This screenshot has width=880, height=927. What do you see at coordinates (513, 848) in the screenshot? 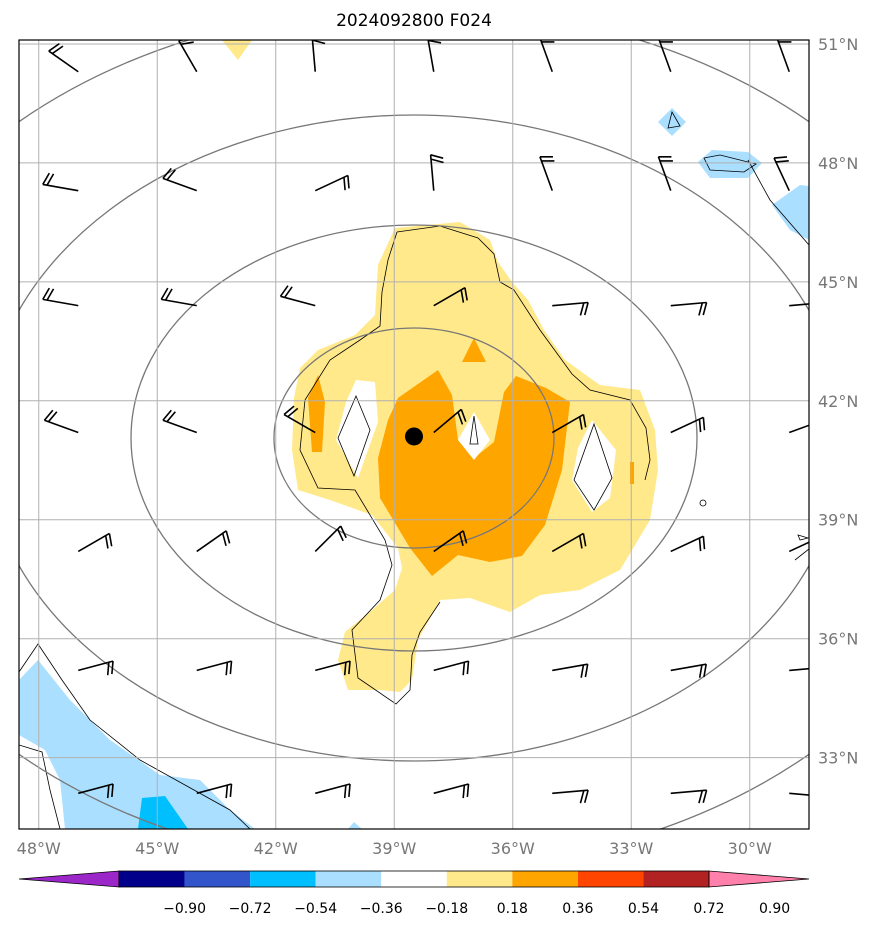
I see `x-tick-label: 36°W` at bounding box center [513, 848].